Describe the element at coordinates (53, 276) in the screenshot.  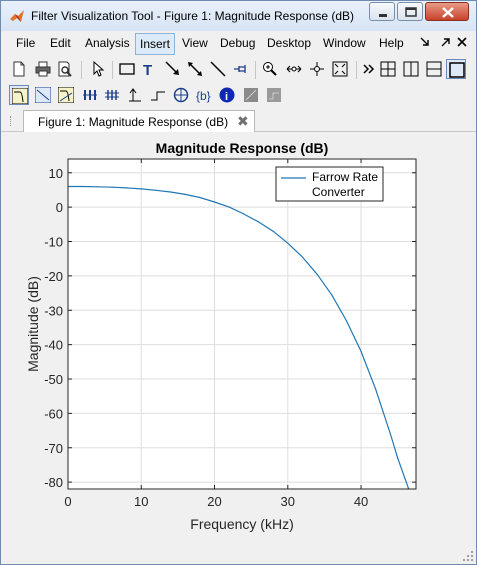
I see `y-tick-label: -20` at that location.